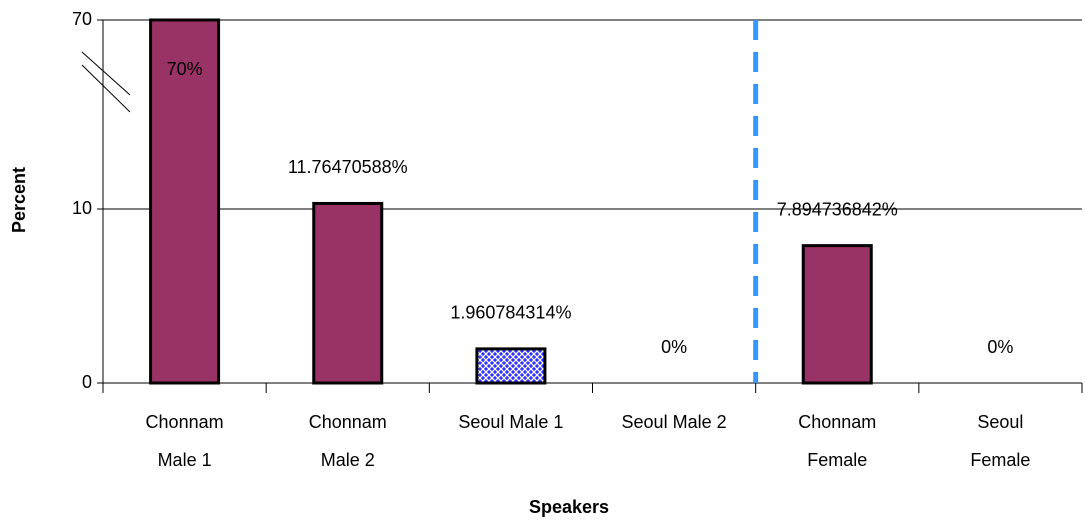 The image size is (1085, 521). Describe the element at coordinates (1000, 441) in the screenshot. I see `x-tick-label: Seoul Female` at that location.